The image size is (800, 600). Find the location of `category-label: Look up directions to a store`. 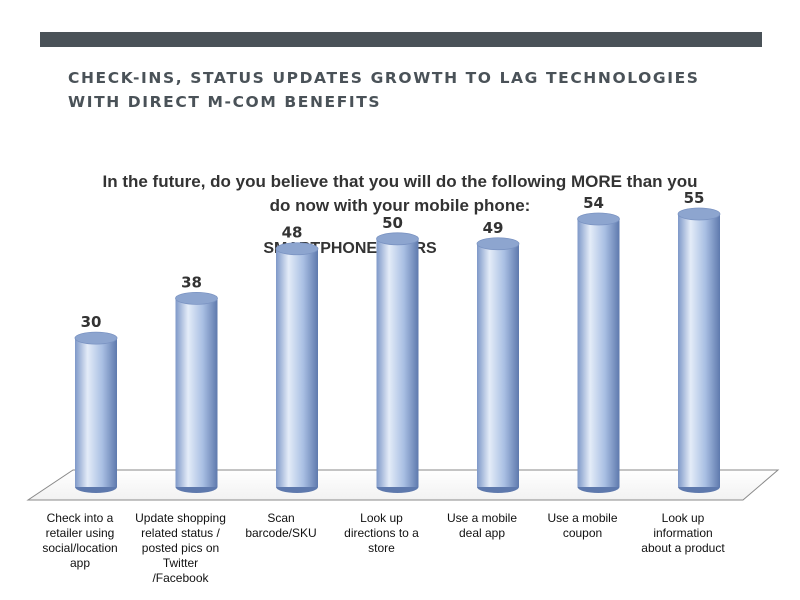

category-label: Look up directions to a store is located at coordinates (381, 533).